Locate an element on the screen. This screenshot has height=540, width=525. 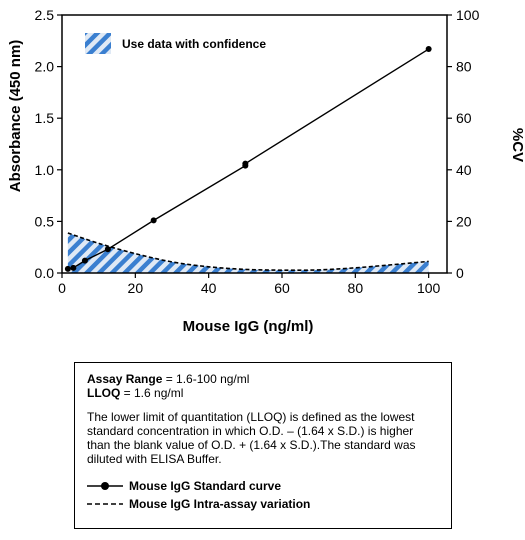
assay-range-row: Assay Range = 1.6-100 ng/ml is located at coordinates (263, 379).